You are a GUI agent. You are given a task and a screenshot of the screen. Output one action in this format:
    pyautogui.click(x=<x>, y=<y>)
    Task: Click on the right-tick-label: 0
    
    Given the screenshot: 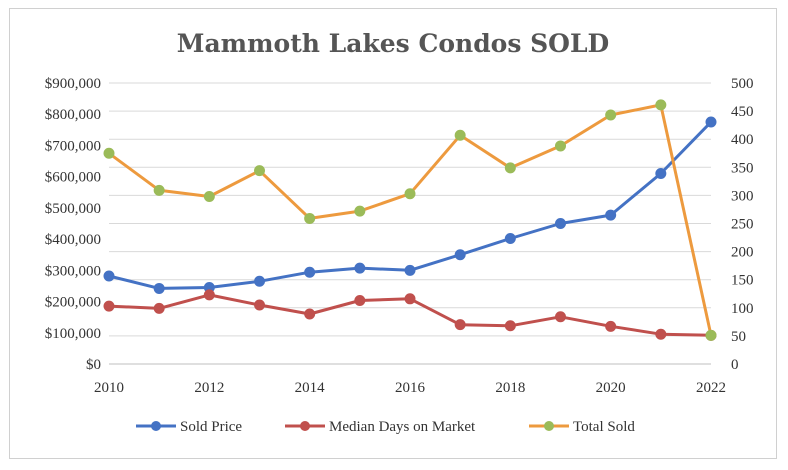 What is the action you would take?
    pyautogui.click(x=735, y=365)
    